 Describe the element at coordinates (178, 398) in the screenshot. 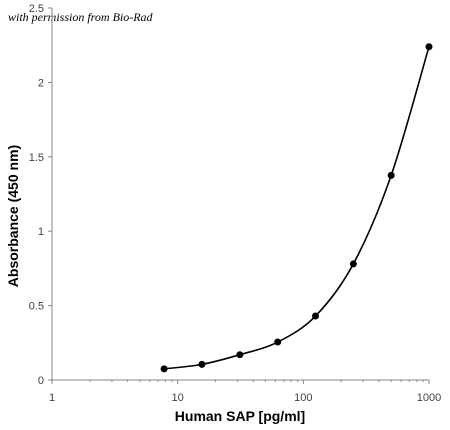

I see `x-tick-label: 10` at that location.